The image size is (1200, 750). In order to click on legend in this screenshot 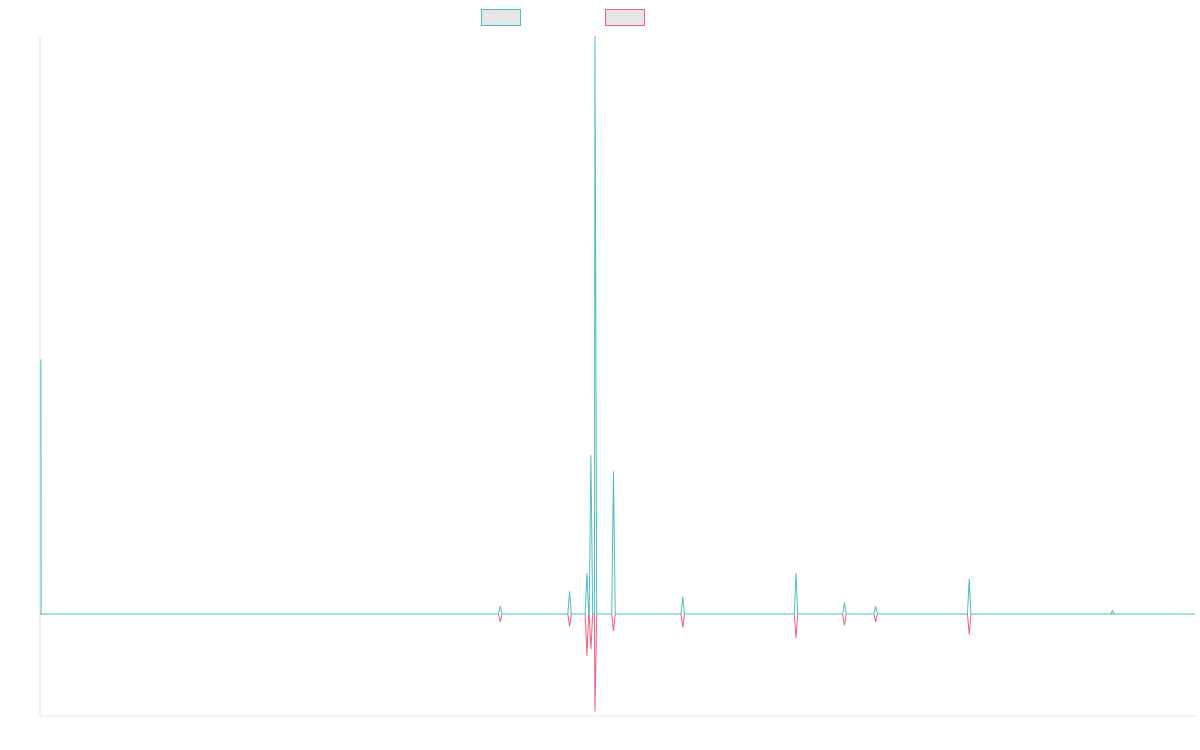, I will do `click(563, 17)`.